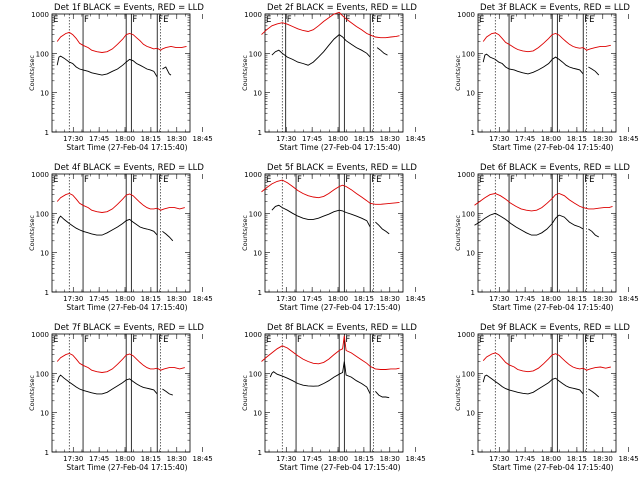 This screenshot has width=640, height=480. Describe the element at coordinates (555, 168) in the screenshot. I see `chart-title: Det 6f BLACK = Events, RED = LLD` at that location.